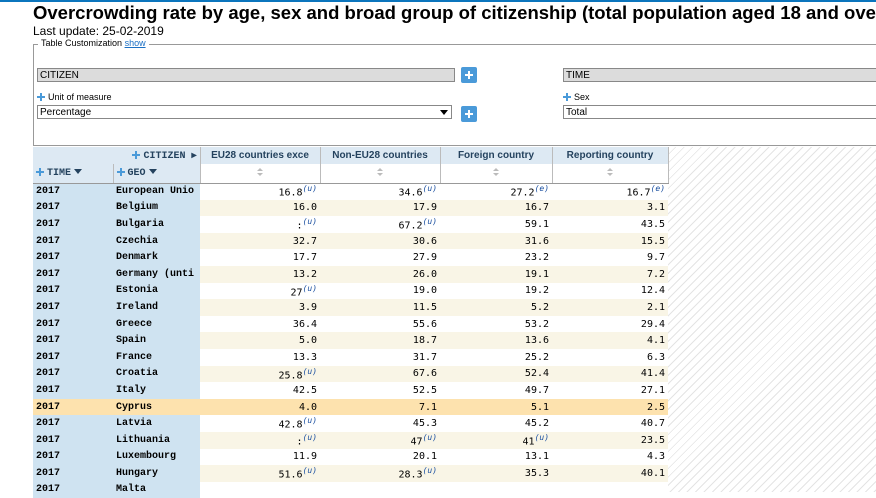 This screenshot has height=498, width=876. What do you see at coordinates (537, 274) in the screenshot?
I see `cell-value: 19.1` at bounding box center [537, 274].